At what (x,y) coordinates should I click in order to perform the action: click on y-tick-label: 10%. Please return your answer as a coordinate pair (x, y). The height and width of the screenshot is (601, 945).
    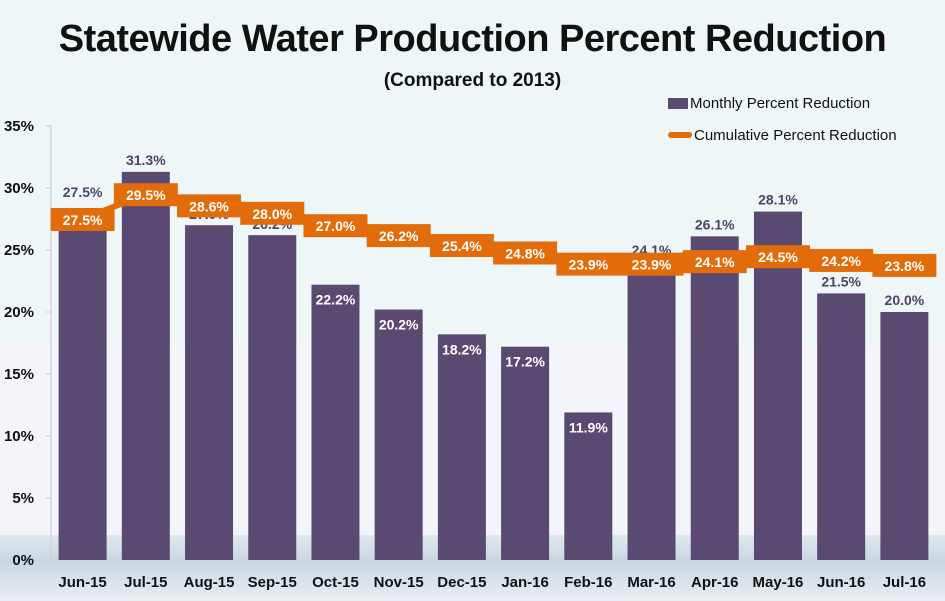
    Looking at the image, I should click on (19, 436).